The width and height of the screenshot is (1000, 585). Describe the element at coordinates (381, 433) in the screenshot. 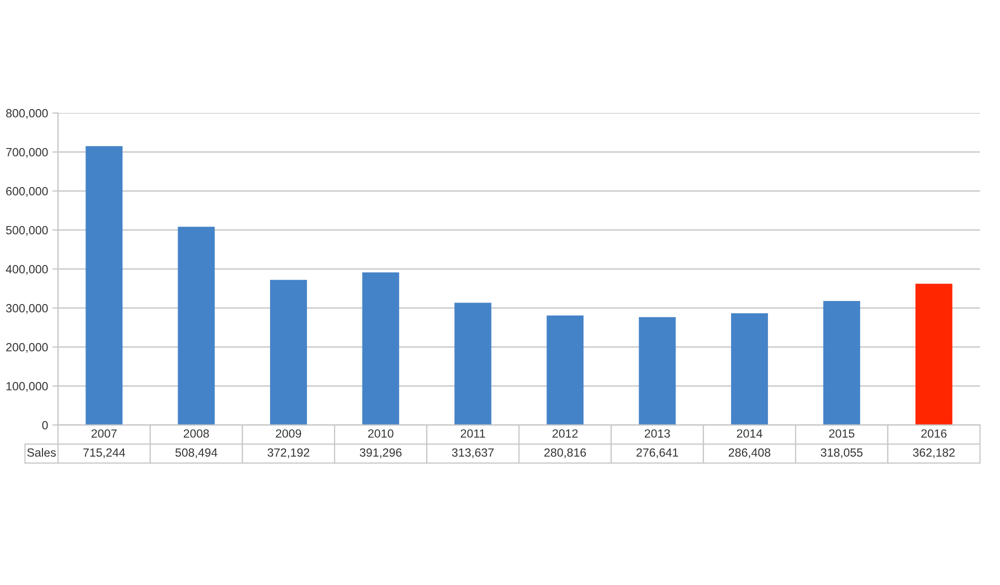

I see `x-tick-label: 2010` at that location.